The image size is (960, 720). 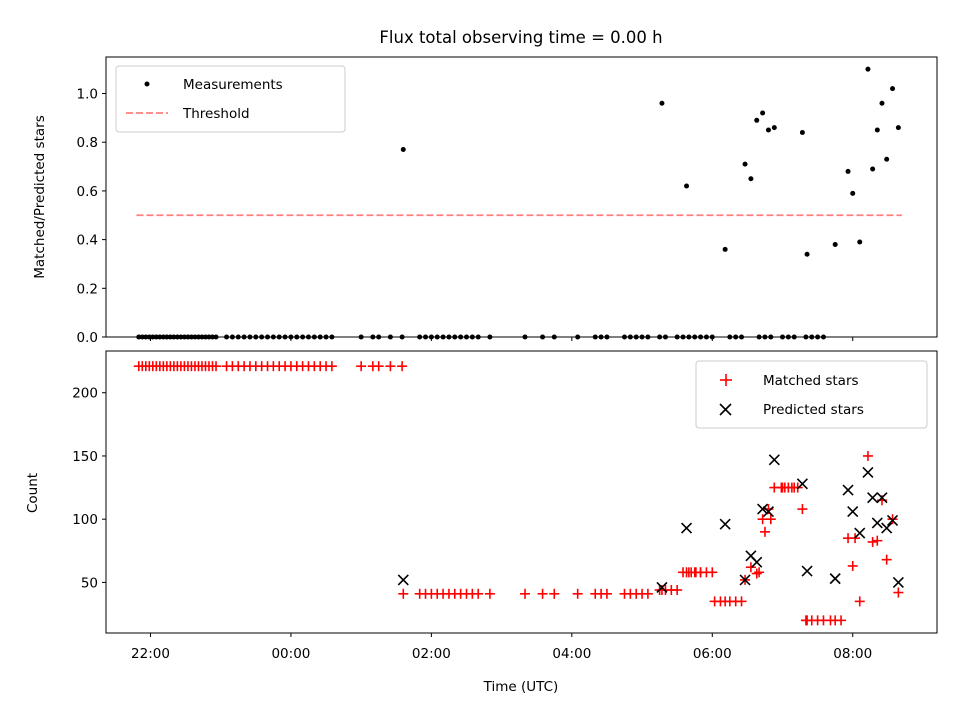 I want to click on legend-measurements-marker, so click(x=147, y=84).